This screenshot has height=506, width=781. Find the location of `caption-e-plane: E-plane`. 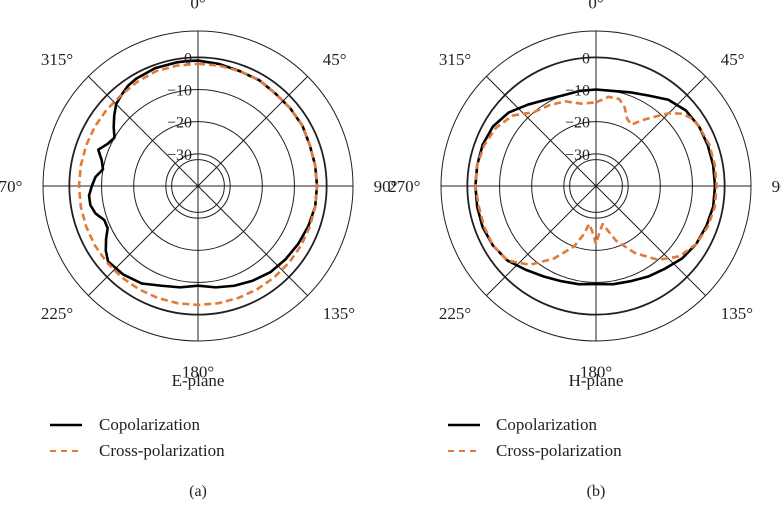

caption-e-plane: E-plane is located at coordinates (198, 380).